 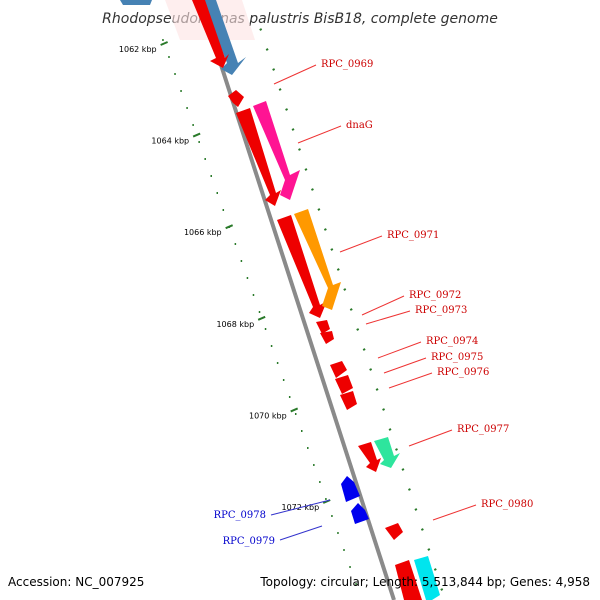 I want to click on gene-feature-steelblue, so click(x=224, y=37).